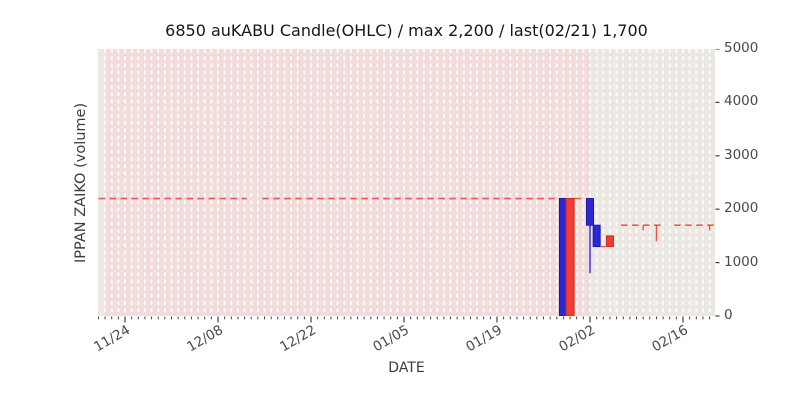 The width and height of the screenshot is (800, 400). I want to click on x-tick-label: 12/08, so click(205, 339).